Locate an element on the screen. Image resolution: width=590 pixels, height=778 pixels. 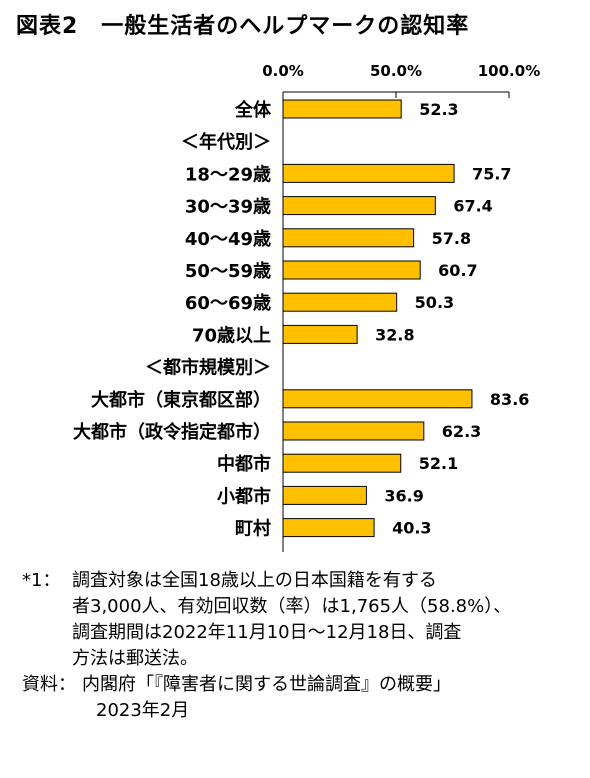
chart-title: 図表2 一般生活者のヘルプマークの認知率 is located at coordinates (243, 26).